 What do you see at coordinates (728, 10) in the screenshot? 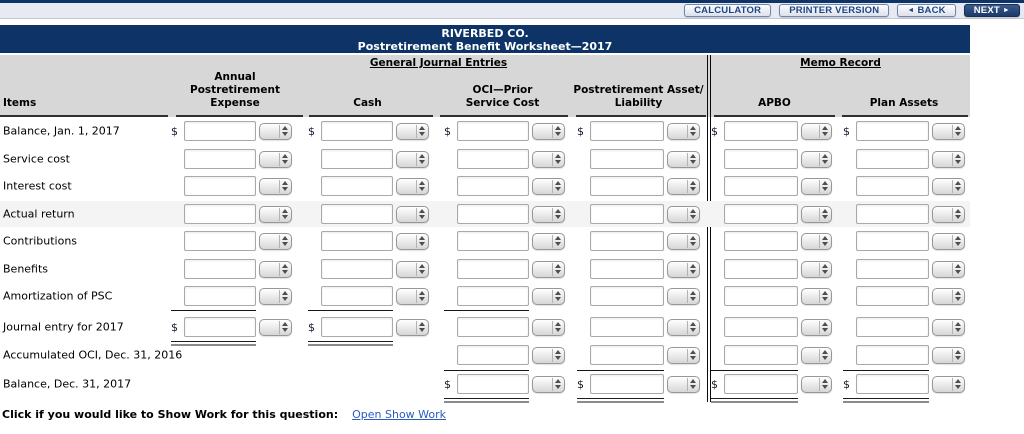
I see `calculator-button: CALCULATOR` at bounding box center [728, 10].